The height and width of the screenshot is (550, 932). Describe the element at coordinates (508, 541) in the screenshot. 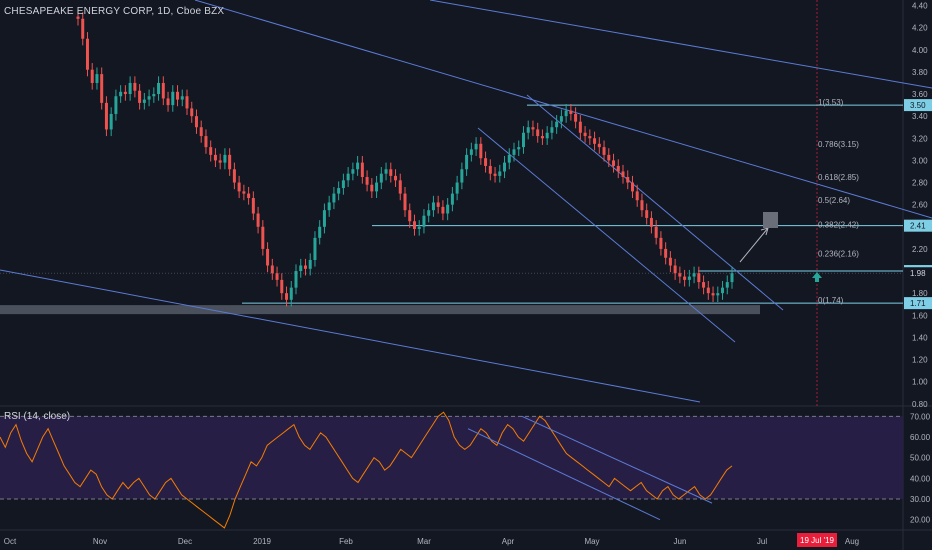

I see `time-tick-label: Apr` at that location.